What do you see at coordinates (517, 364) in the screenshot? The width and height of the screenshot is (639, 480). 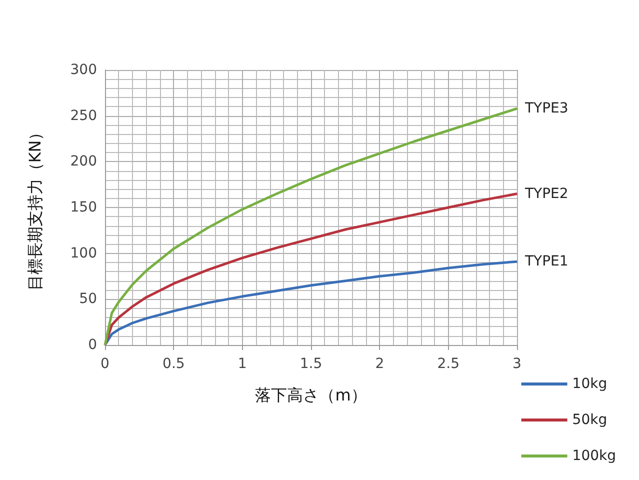 I see `x-tick-label: 3` at bounding box center [517, 364].